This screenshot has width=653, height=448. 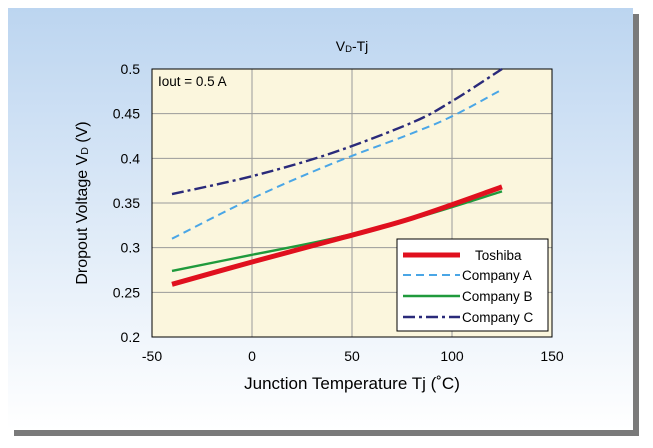 I want to click on series-line-toshiba, so click(x=337, y=235).